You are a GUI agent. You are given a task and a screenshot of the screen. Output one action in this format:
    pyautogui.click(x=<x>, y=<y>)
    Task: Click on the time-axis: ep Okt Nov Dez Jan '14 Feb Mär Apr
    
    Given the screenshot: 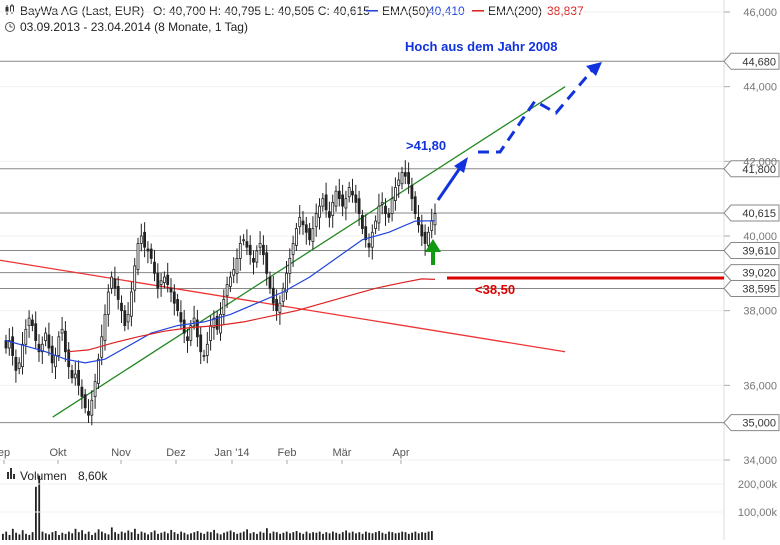 What is the action you would take?
    pyautogui.click(x=205, y=455)
    